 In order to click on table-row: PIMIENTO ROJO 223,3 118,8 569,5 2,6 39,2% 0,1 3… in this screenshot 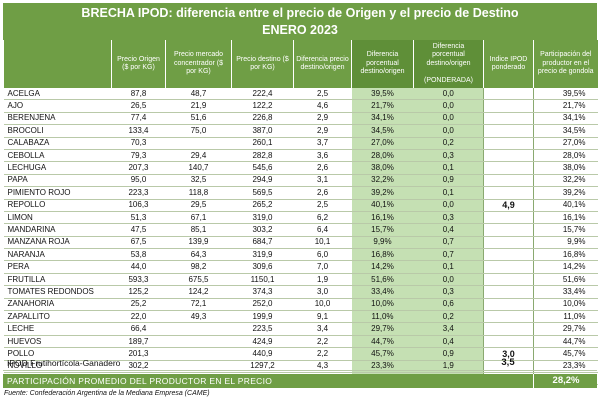, I will do `click(300, 193)`.